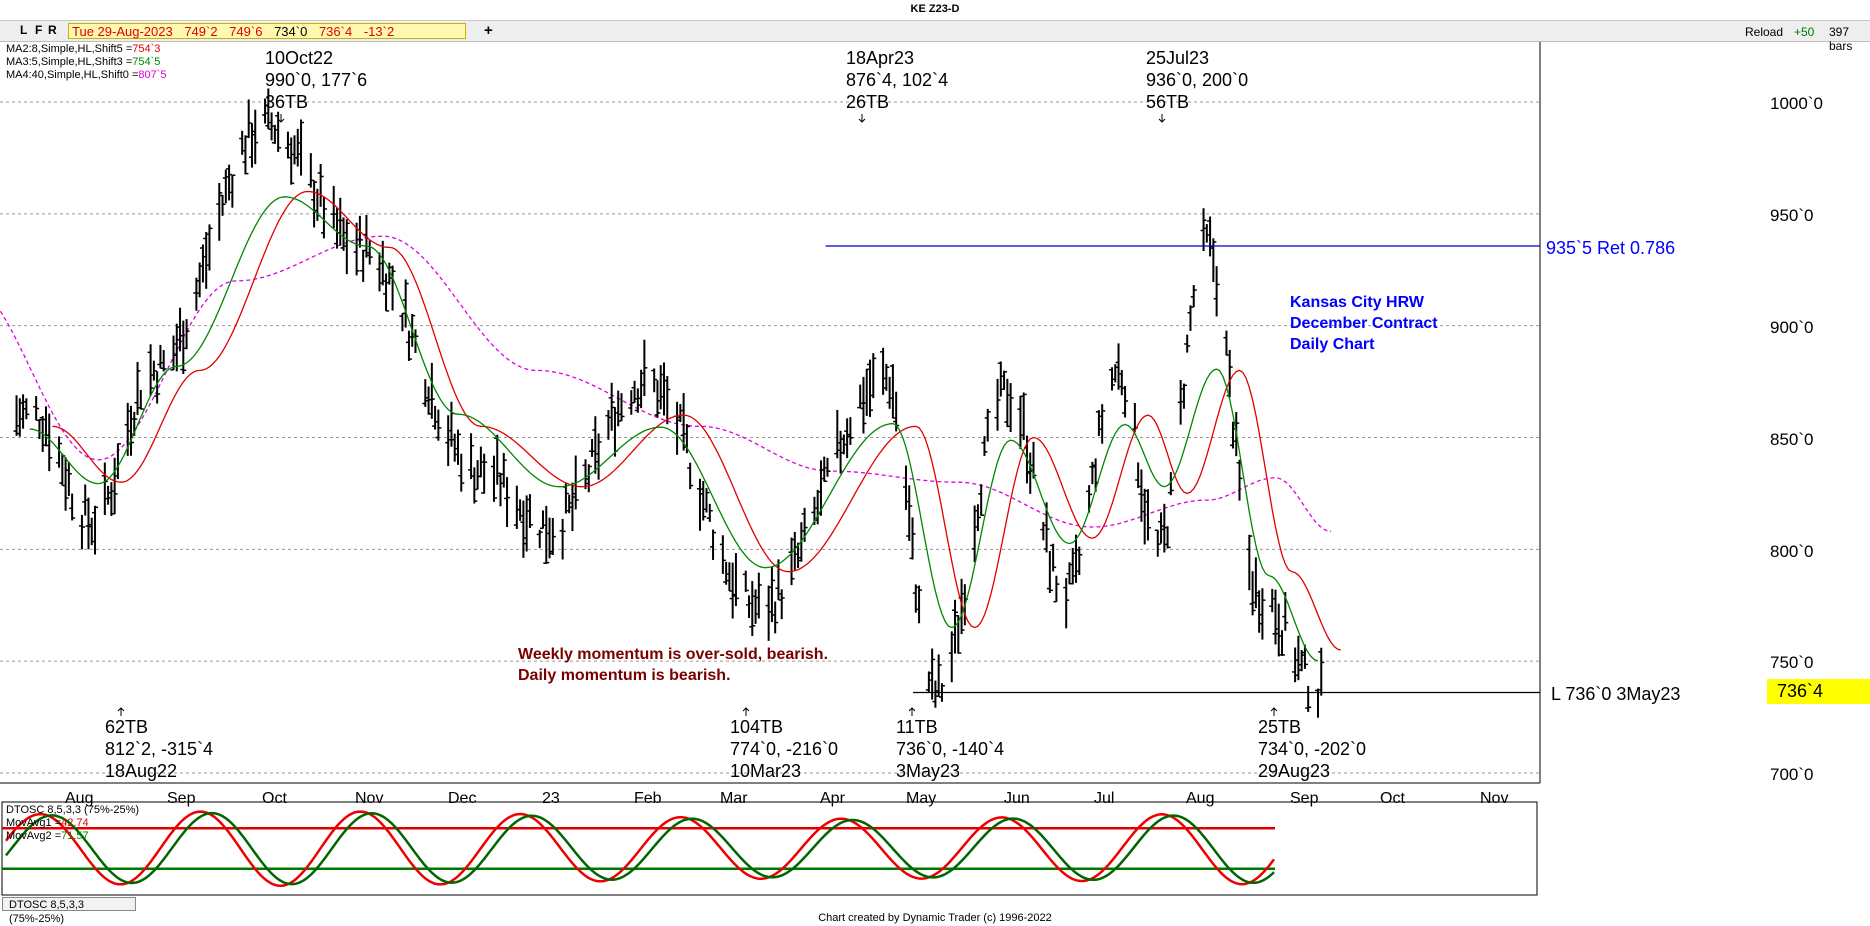 This screenshot has width=1870, height=926. I want to click on toolbar-button-l: L, so click(24, 30).